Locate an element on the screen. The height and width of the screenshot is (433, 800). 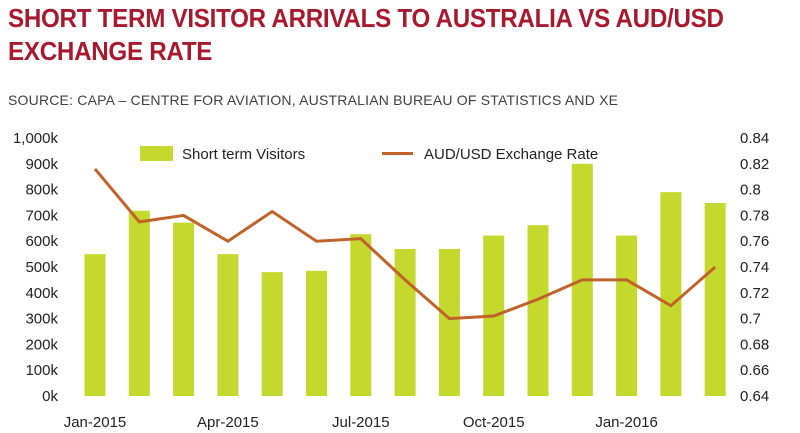
left-tick-label: 200k is located at coordinates (41, 344).